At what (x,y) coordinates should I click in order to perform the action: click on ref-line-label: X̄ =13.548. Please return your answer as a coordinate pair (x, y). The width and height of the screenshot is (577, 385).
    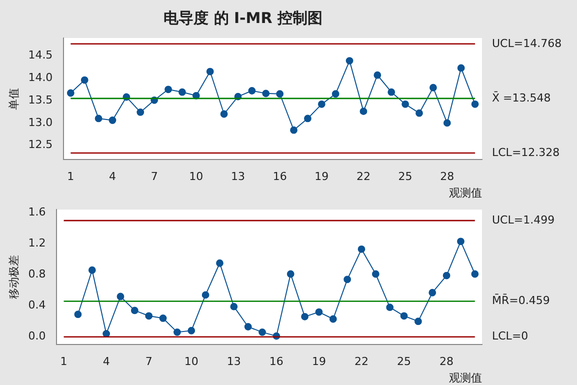
    Looking at the image, I should click on (521, 97).